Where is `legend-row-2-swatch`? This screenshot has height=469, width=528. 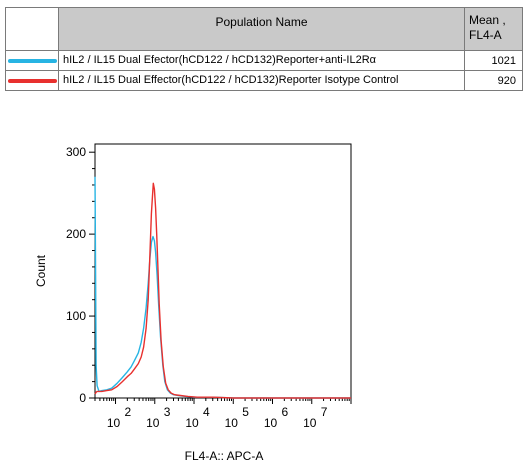
legend-row-2-swatch is located at coordinates (32, 81).